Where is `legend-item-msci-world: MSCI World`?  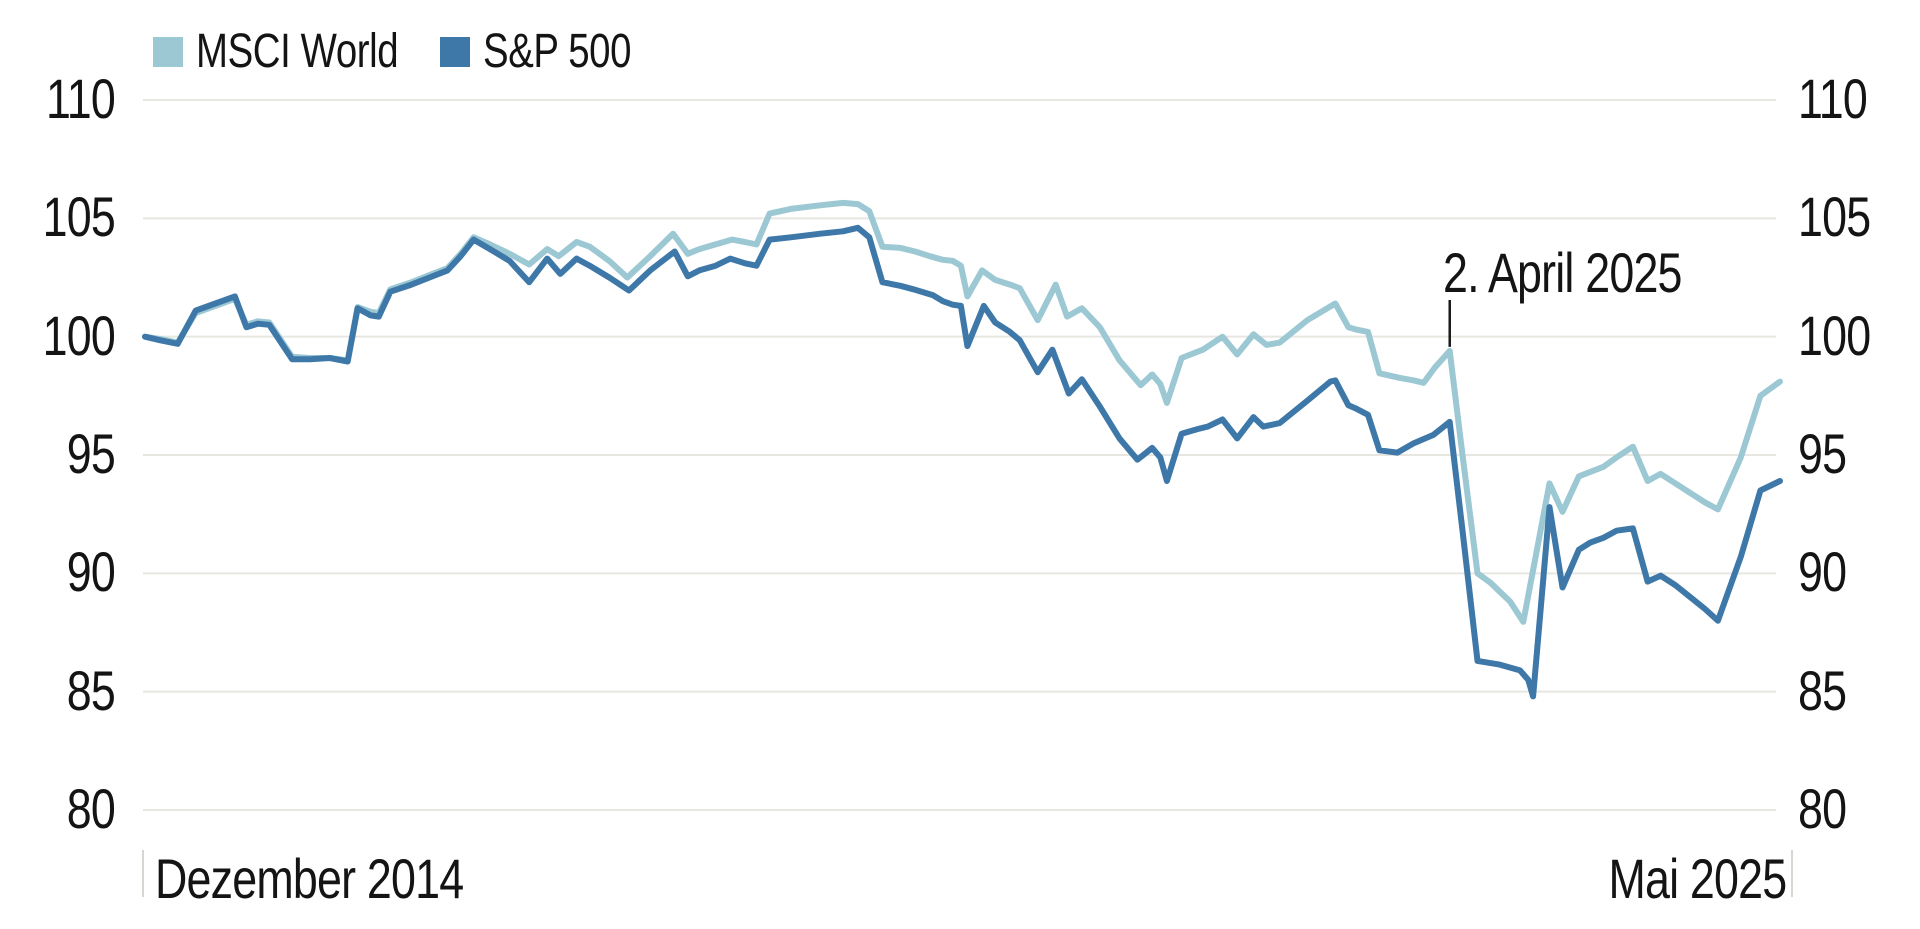 legend-item-msci-world: MSCI World is located at coordinates (301, 52).